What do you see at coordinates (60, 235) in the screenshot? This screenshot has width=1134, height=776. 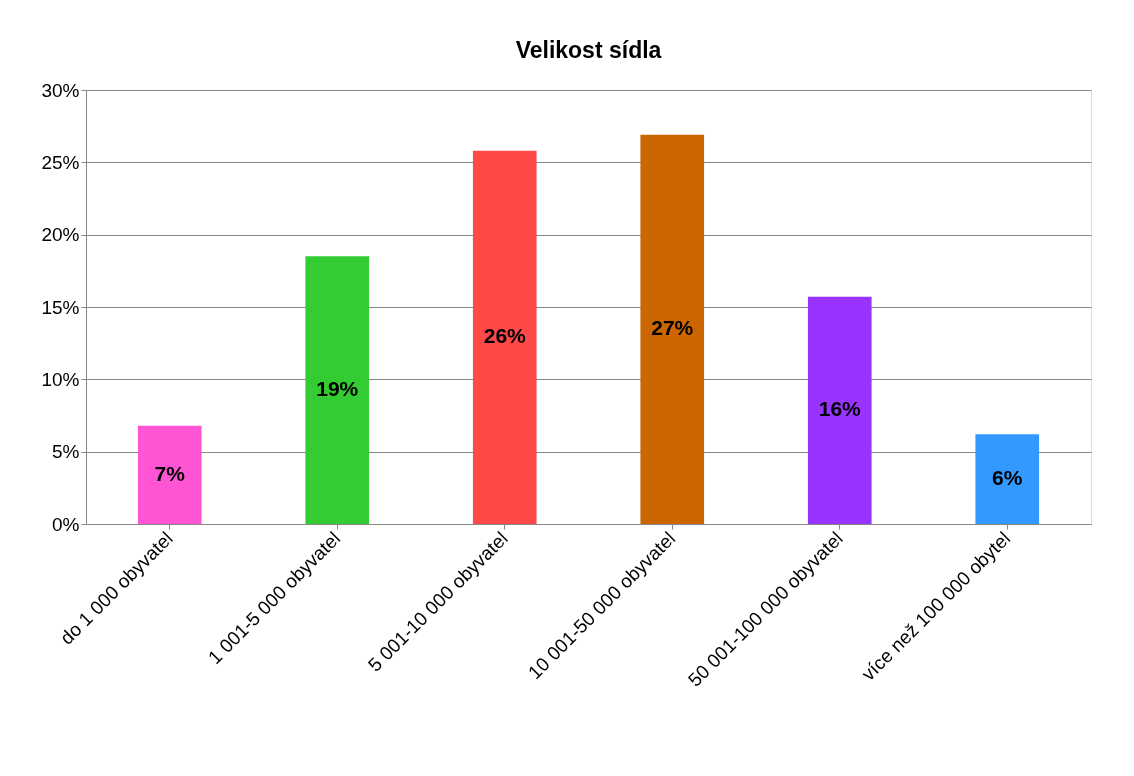 I see `y-tick-label: 20%` at bounding box center [60, 235].